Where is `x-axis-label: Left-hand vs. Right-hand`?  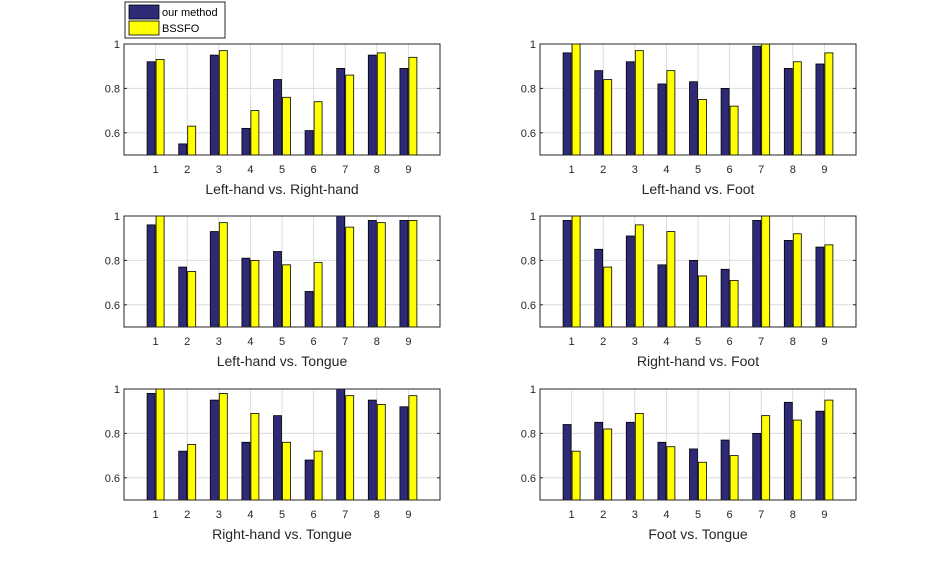 x-axis-label: Left-hand vs. Right-hand is located at coordinates (281, 189).